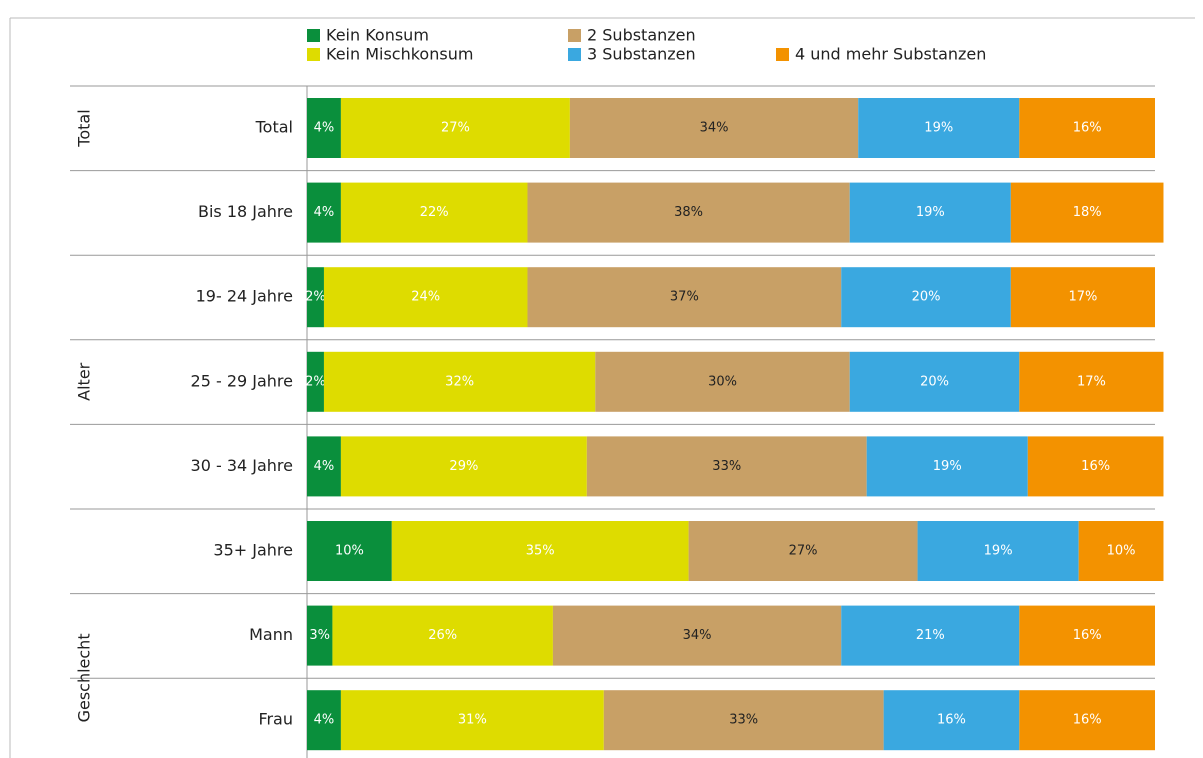  What do you see at coordinates (271, 634) in the screenshot?
I see `category-label: Mann` at bounding box center [271, 634].